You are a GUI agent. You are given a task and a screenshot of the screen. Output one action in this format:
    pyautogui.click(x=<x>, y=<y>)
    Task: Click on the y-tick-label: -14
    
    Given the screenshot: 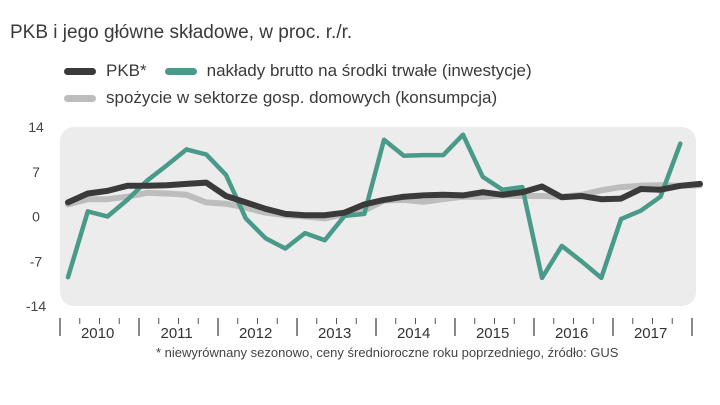 What is the action you would take?
    pyautogui.click(x=36, y=306)
    